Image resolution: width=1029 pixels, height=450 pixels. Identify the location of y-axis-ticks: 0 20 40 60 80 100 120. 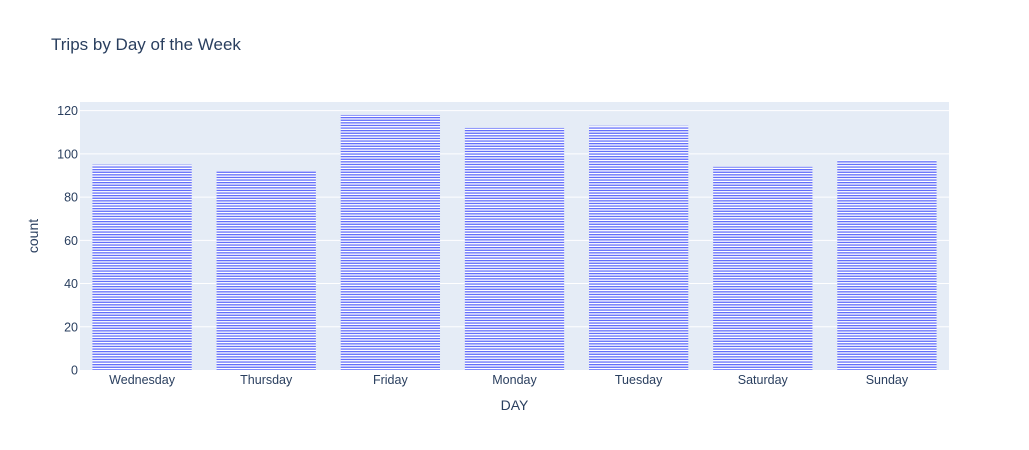
(67, 240).